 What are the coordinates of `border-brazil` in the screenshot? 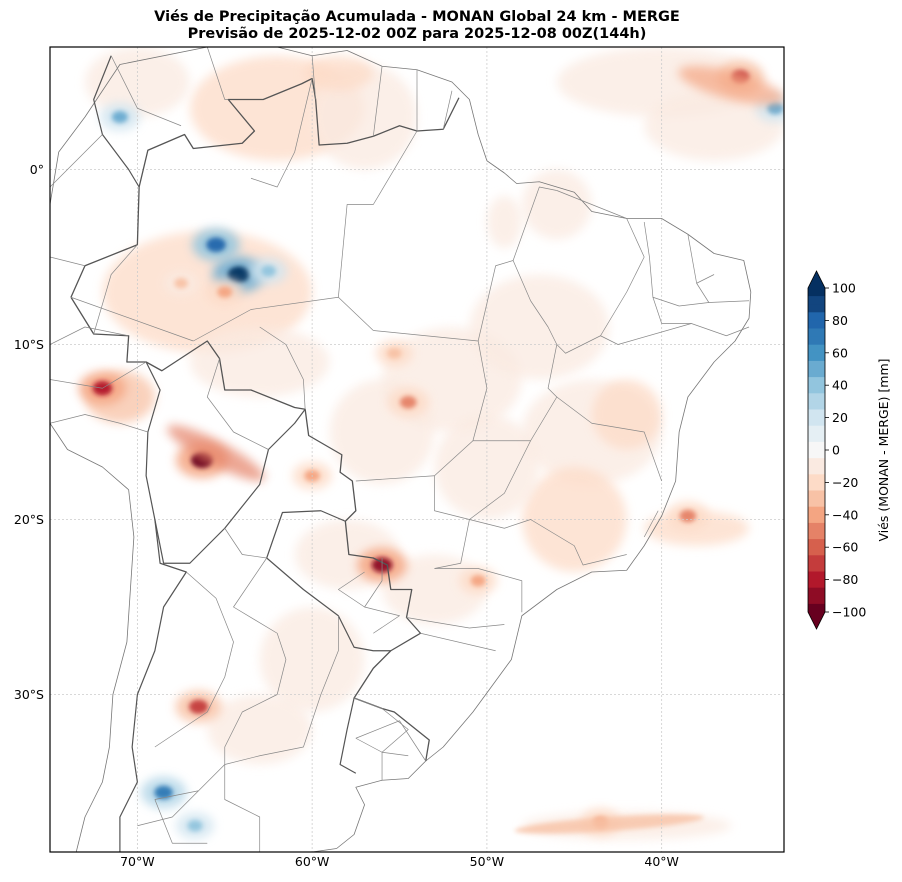 It's located at (265, 187).